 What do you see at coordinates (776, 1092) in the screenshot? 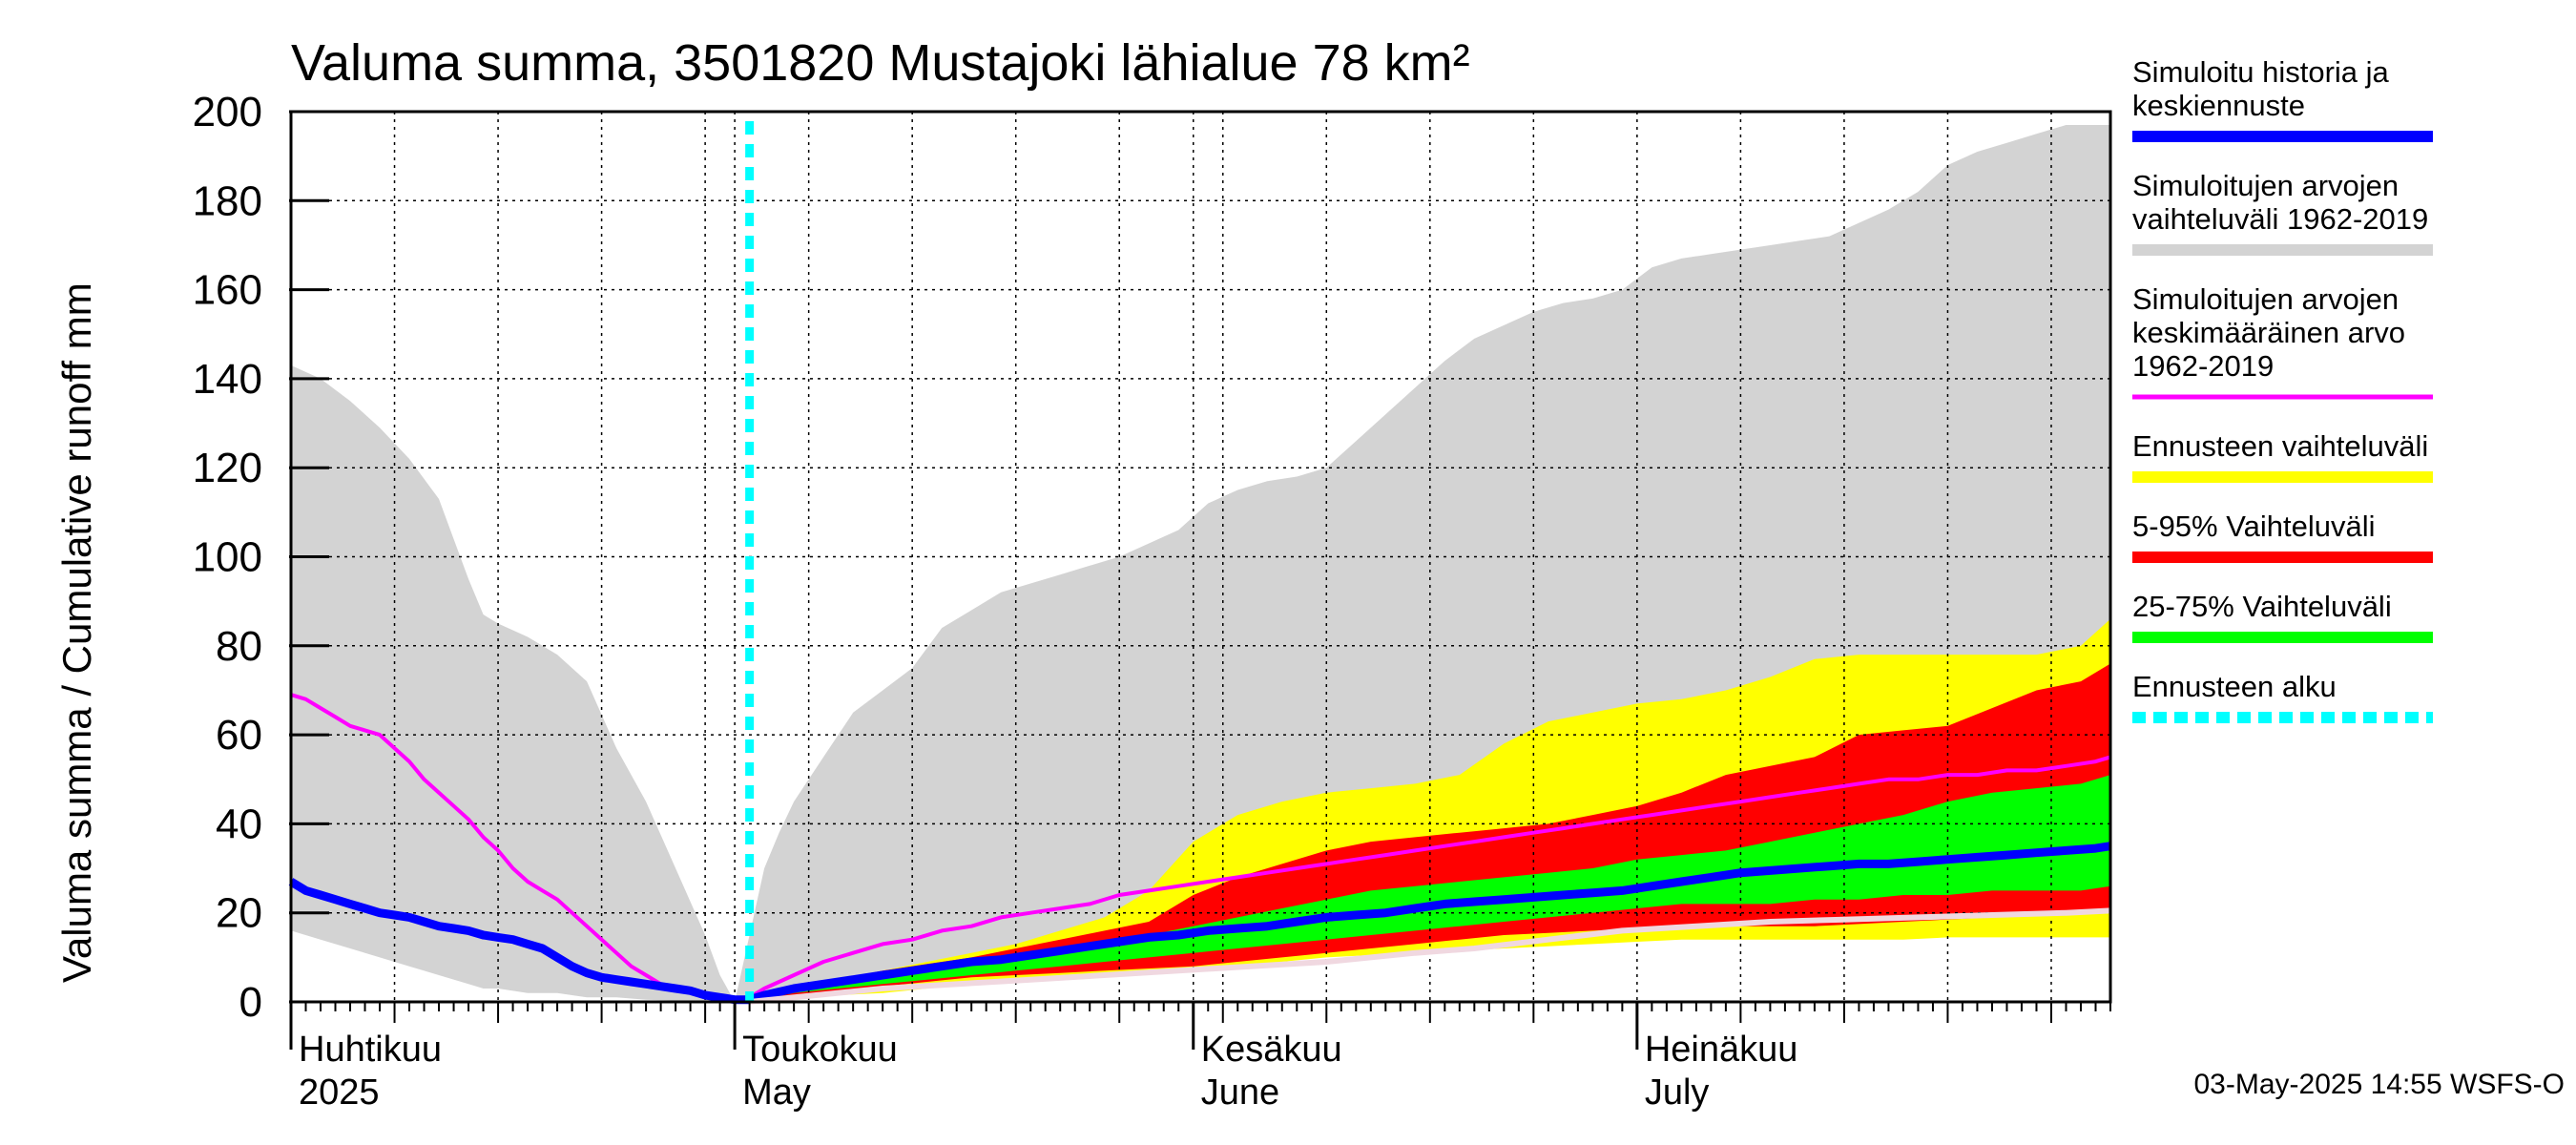
I see `month-label-en: May` at bounding box center [776, 1092].